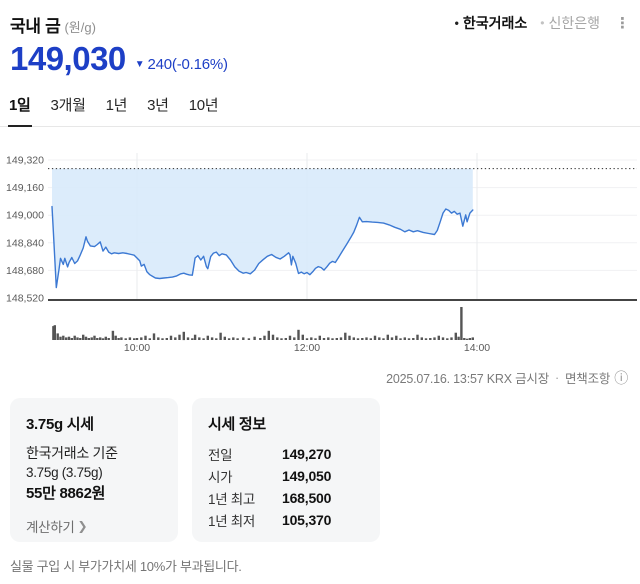 The height and width of the screenshot is (584, 640). Describe the element at coordinates (203, 105) in the screenshot. I see `tab-10y: 10년` at that location.